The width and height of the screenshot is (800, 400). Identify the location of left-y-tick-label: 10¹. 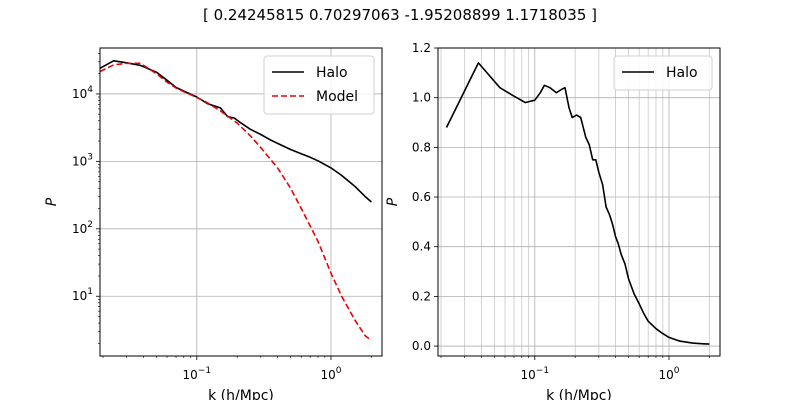
(82, 295).